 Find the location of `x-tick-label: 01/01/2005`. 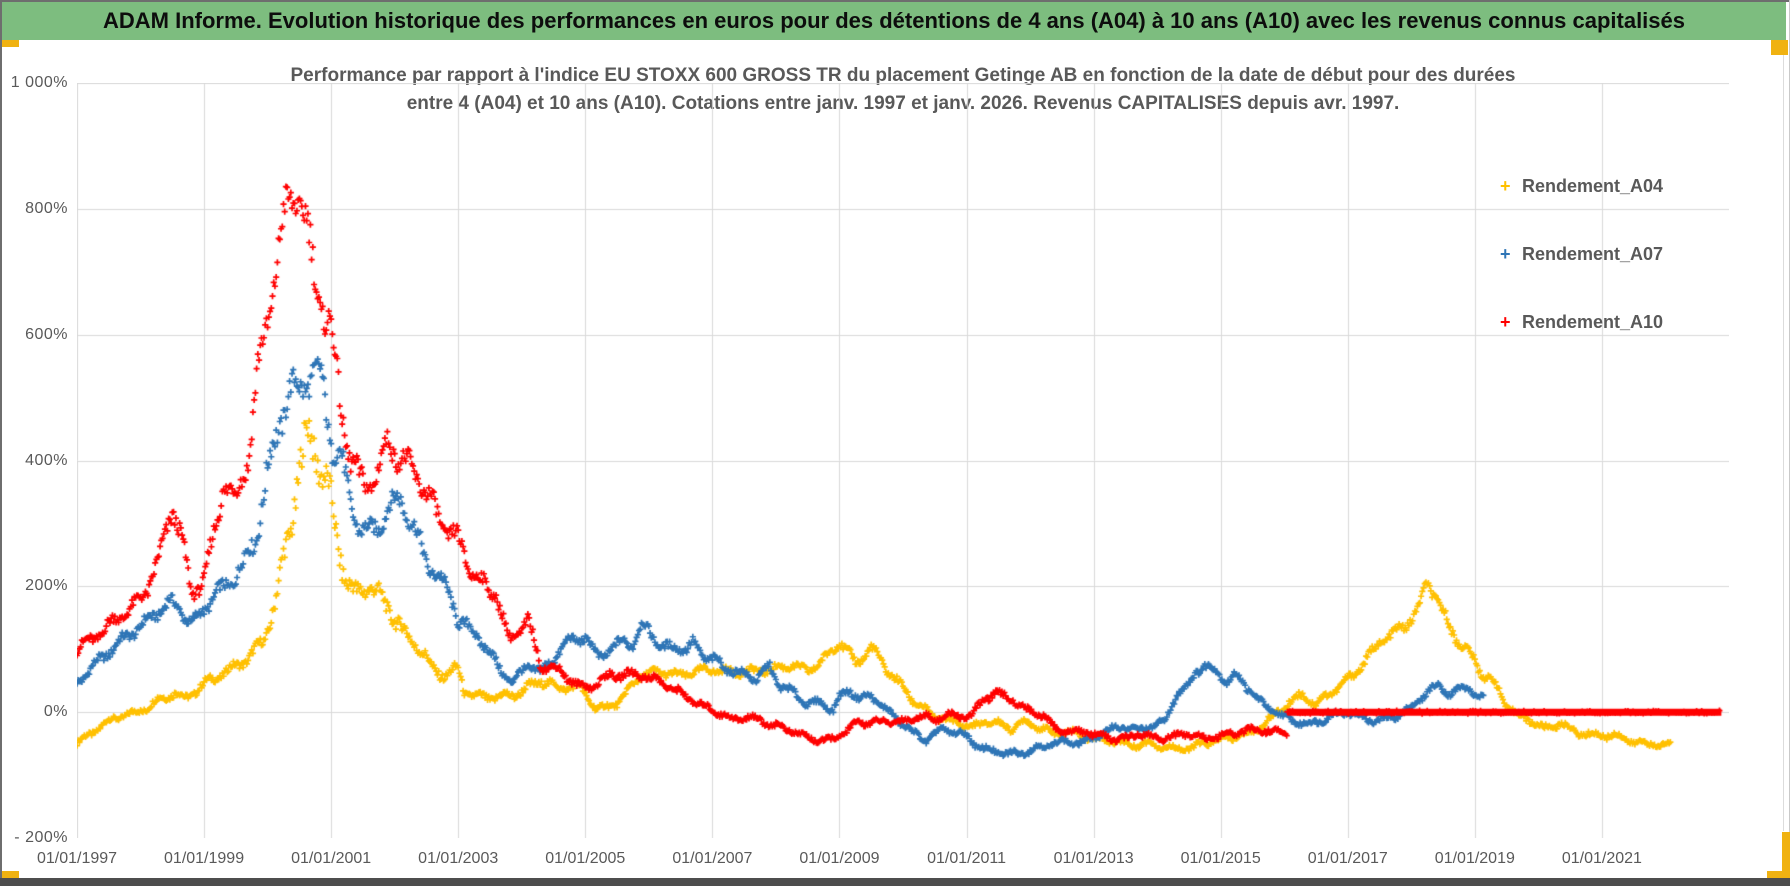

x-tick-label: 01/01/2005 is located at coordinates (585, 858).